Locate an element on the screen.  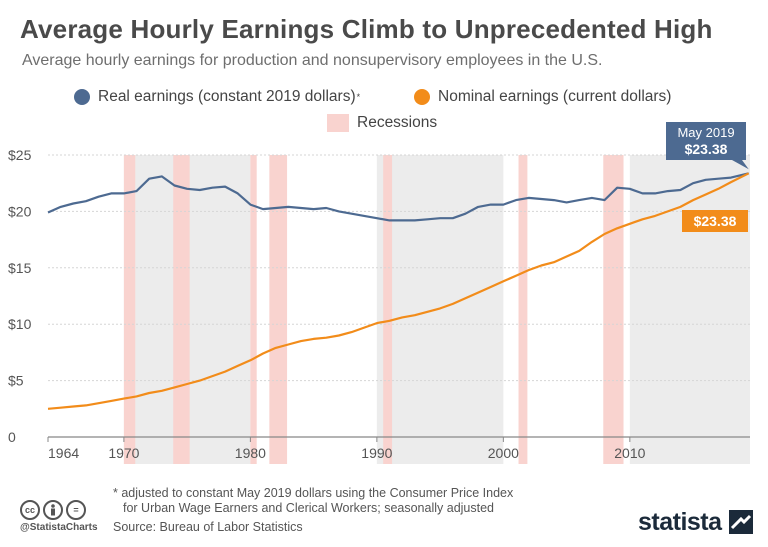
legend-swatch-recessions is located at coordinates (338, 123).